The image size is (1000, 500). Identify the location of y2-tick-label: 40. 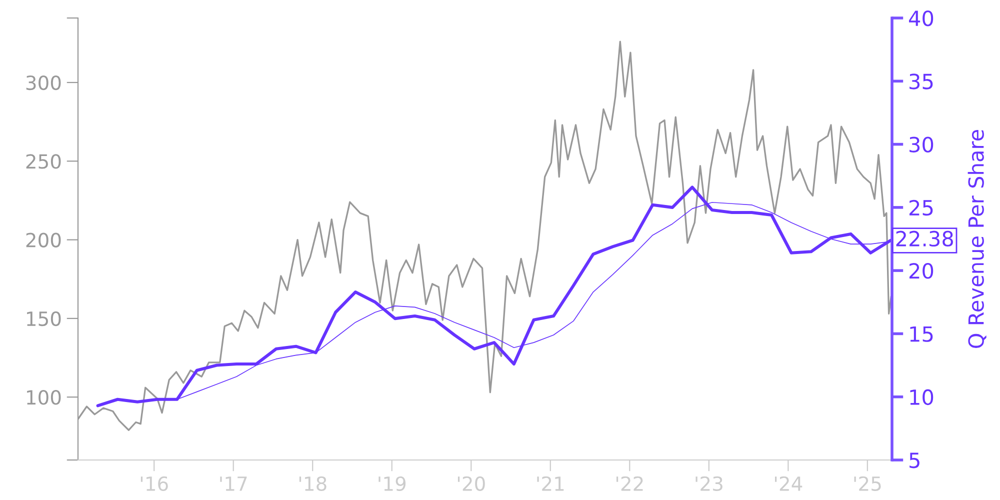
(921, 18).